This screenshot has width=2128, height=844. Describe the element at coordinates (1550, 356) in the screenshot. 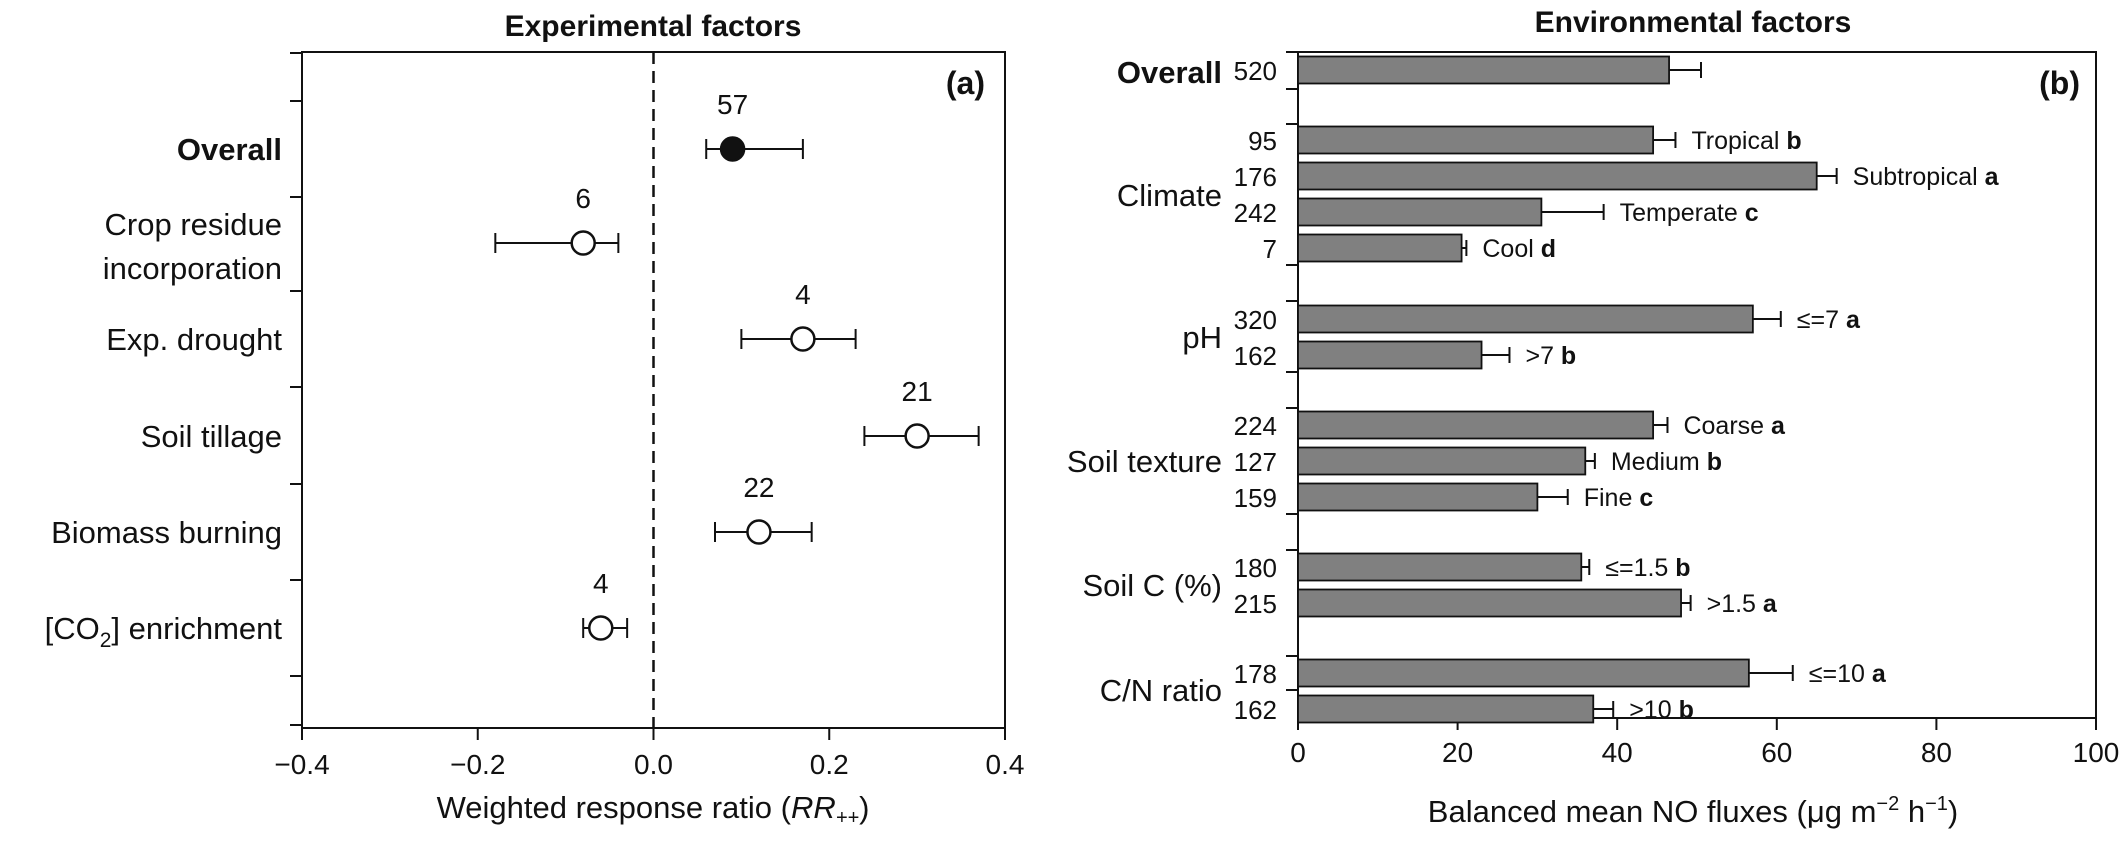

I see `bar-category-label: >7 b` at that location.